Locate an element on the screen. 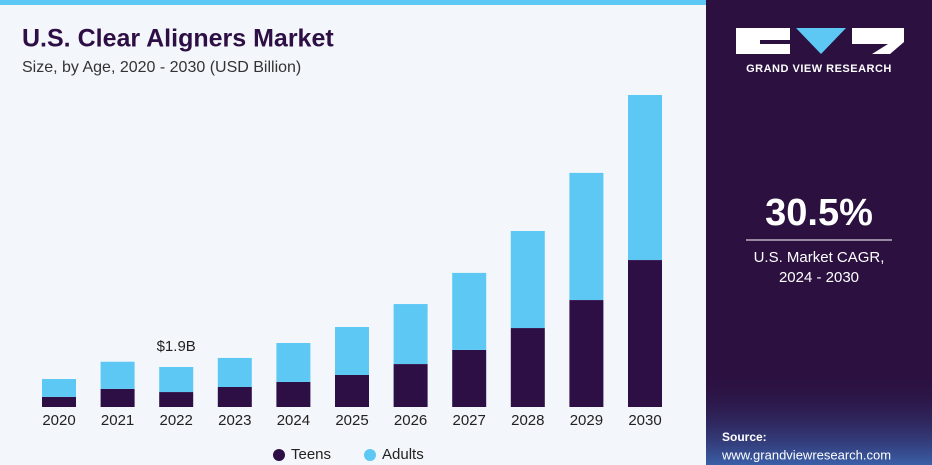 The image size is (932, 465). cagr-value: 30.5% is located at coordinates (819, 213).